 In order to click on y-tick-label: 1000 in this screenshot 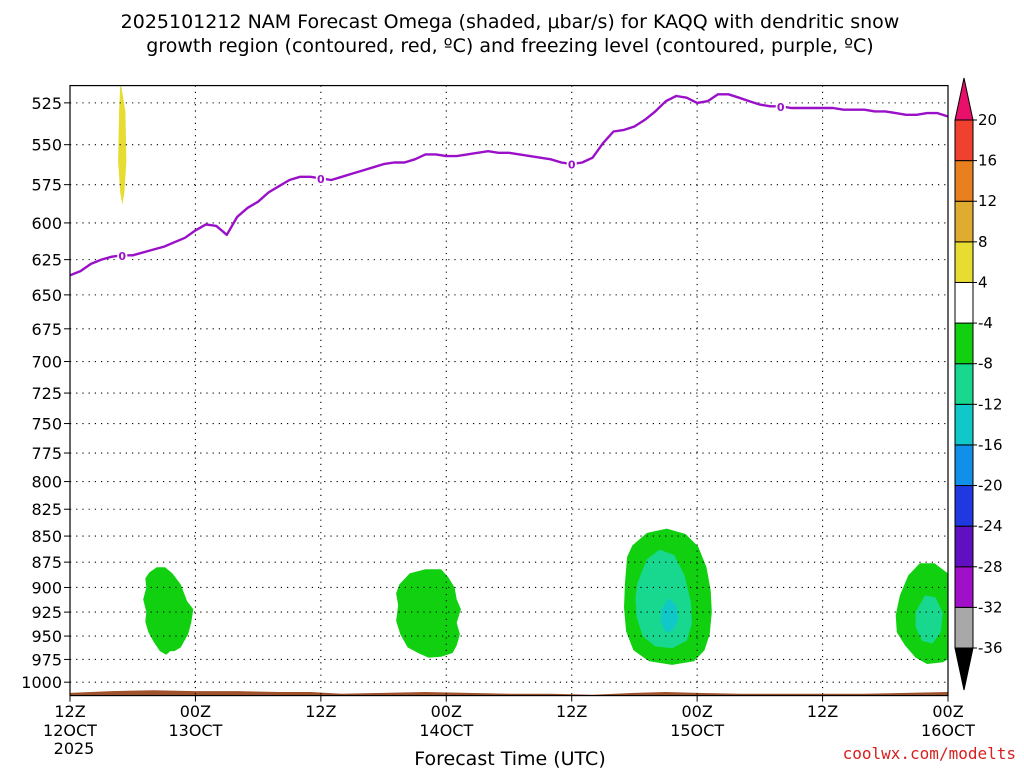, I will do `click(41, 682)`.